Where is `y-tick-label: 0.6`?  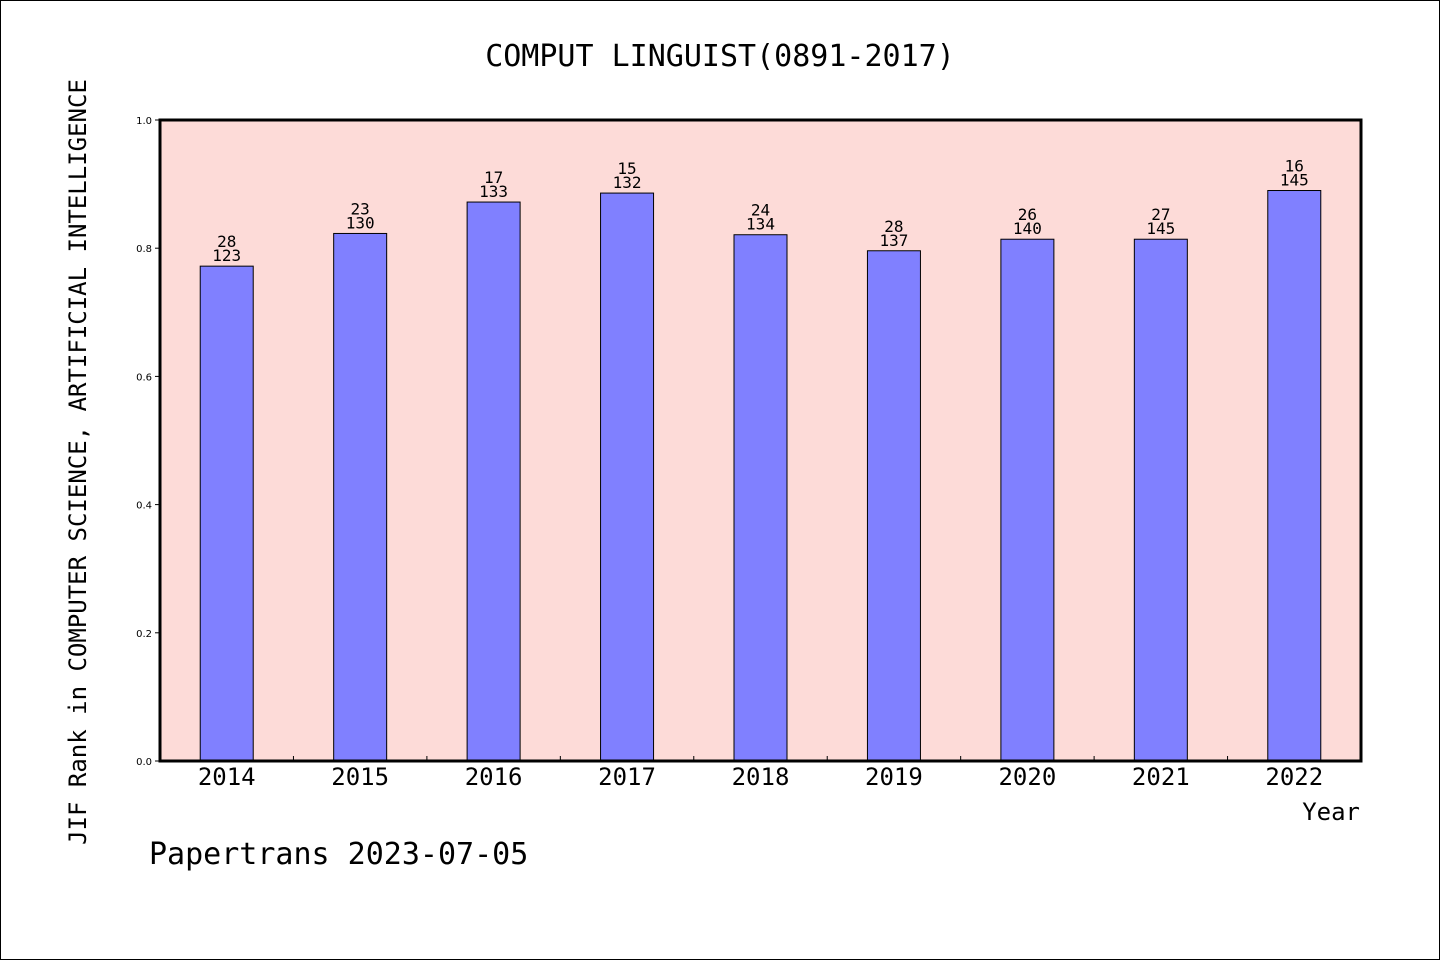
y-tick-label: 0.6 is located at coordinates (144, 377).